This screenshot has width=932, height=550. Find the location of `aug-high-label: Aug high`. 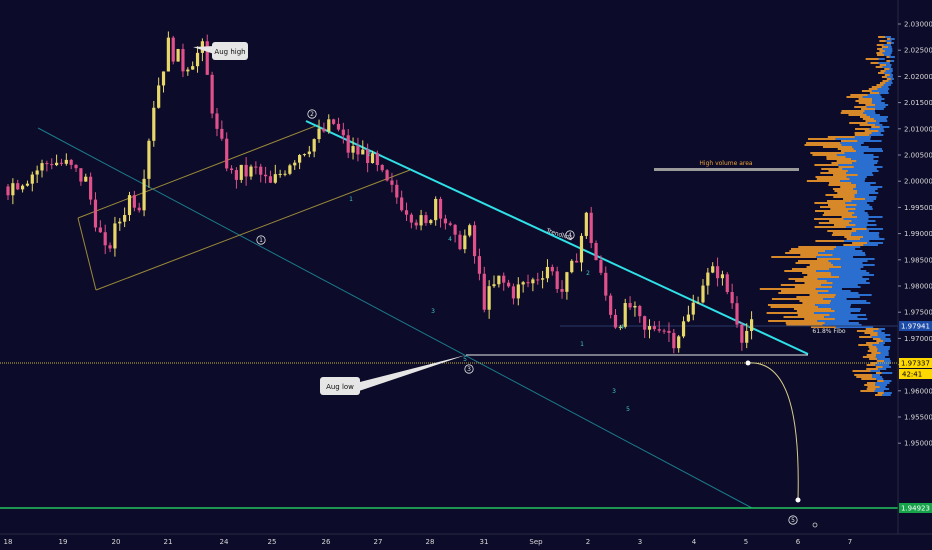

aug-high-label: Aug high is located at coordinates (229, 52).